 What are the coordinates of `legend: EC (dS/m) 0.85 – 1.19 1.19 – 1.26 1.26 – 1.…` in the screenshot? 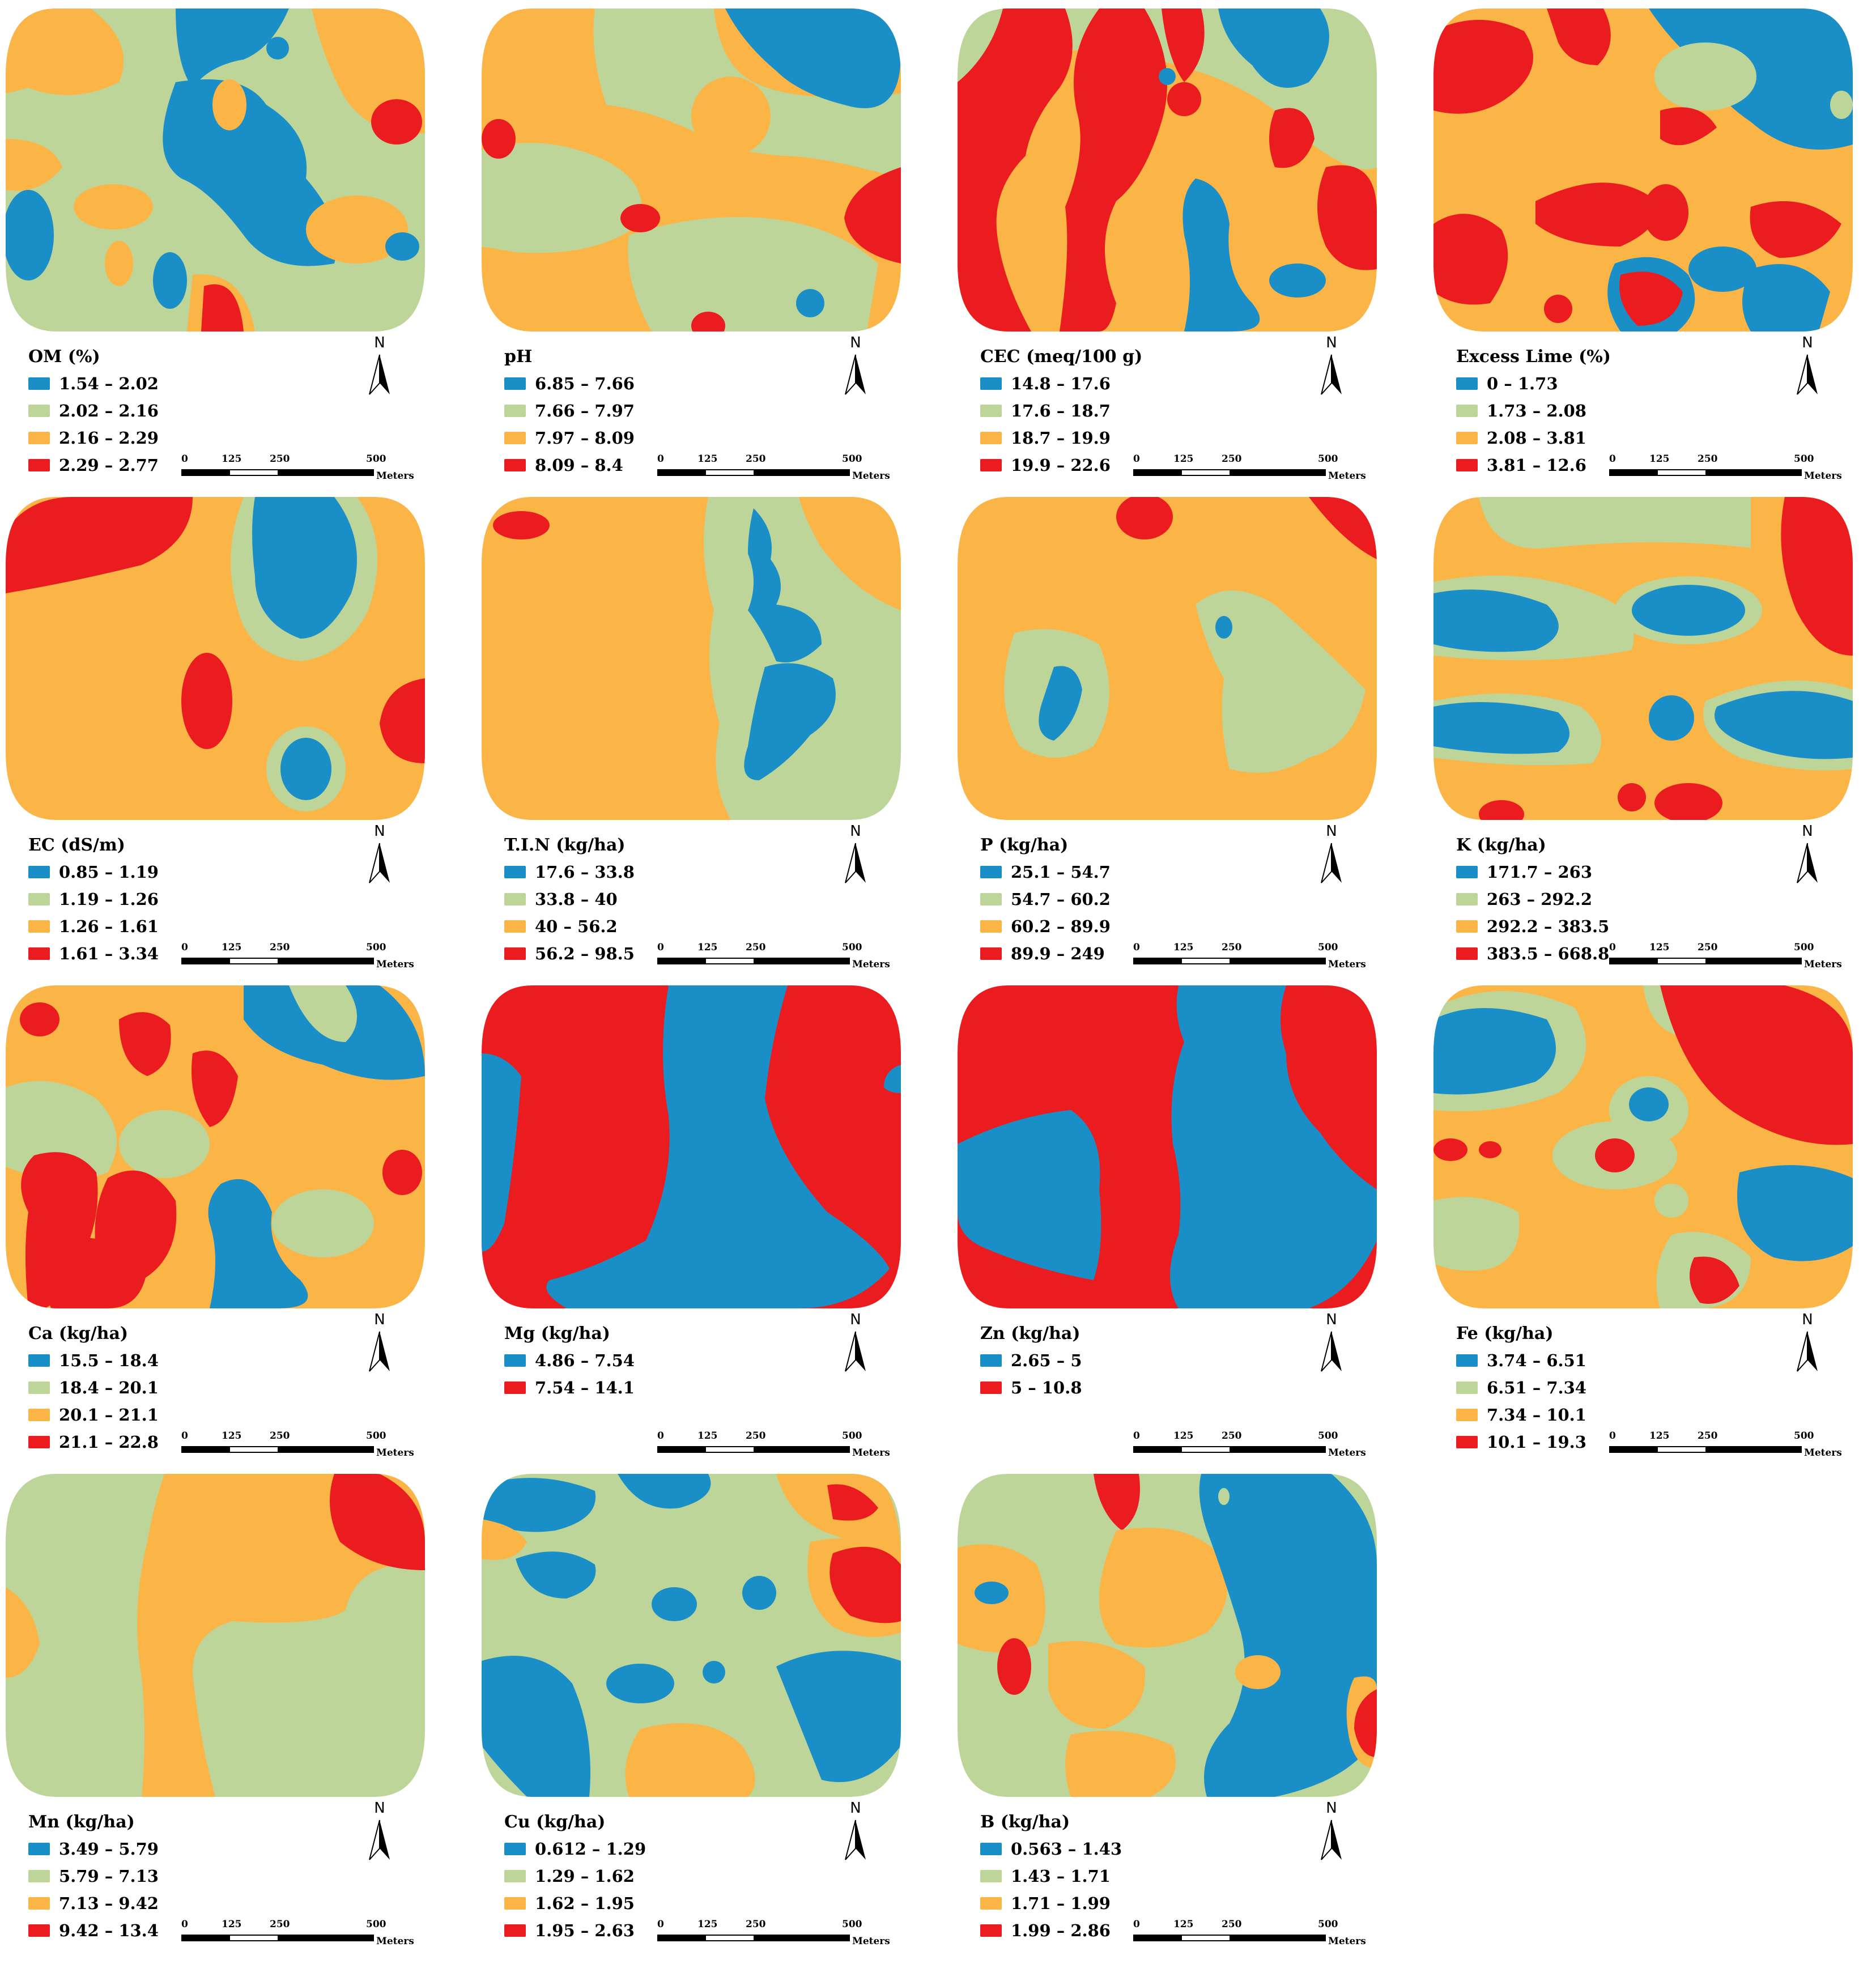 It's located at (93, 901).